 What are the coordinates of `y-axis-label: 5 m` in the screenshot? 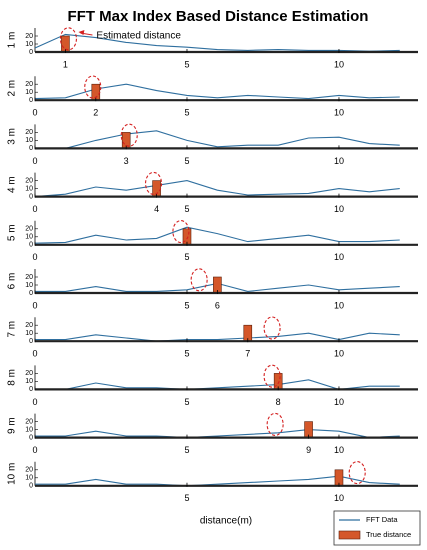 It's located at (12, 232).